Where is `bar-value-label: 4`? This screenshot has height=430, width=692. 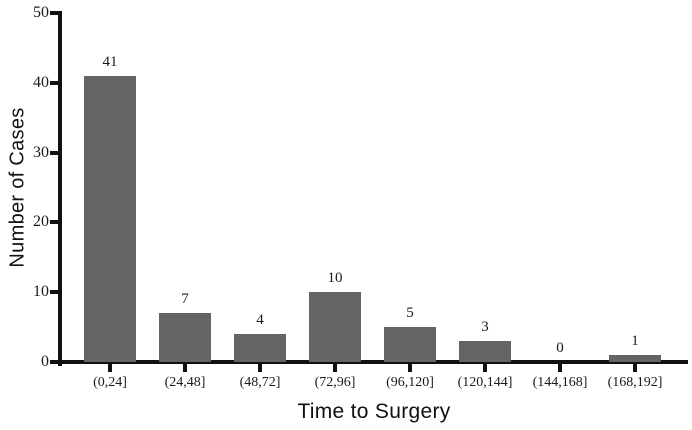 bar-value-label: 4 is located at coordinates (260, 320).